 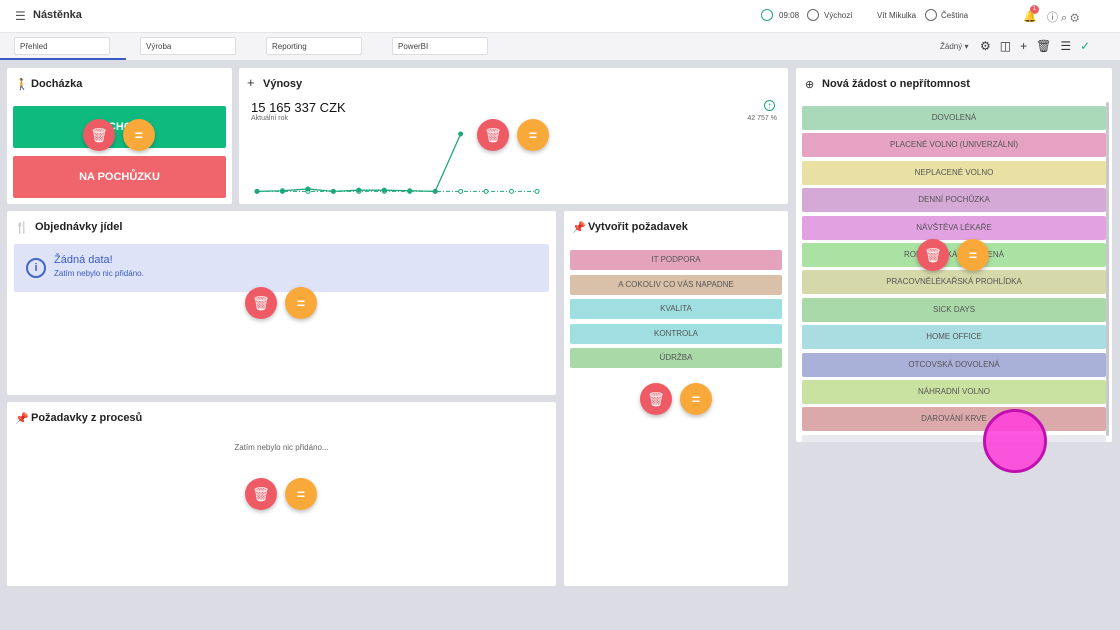 What do you see at coordinates (954, 419) in the screenshot?
I see `request-button: DAROVÁNÍ KRVE` at bounding box center [954, 419].